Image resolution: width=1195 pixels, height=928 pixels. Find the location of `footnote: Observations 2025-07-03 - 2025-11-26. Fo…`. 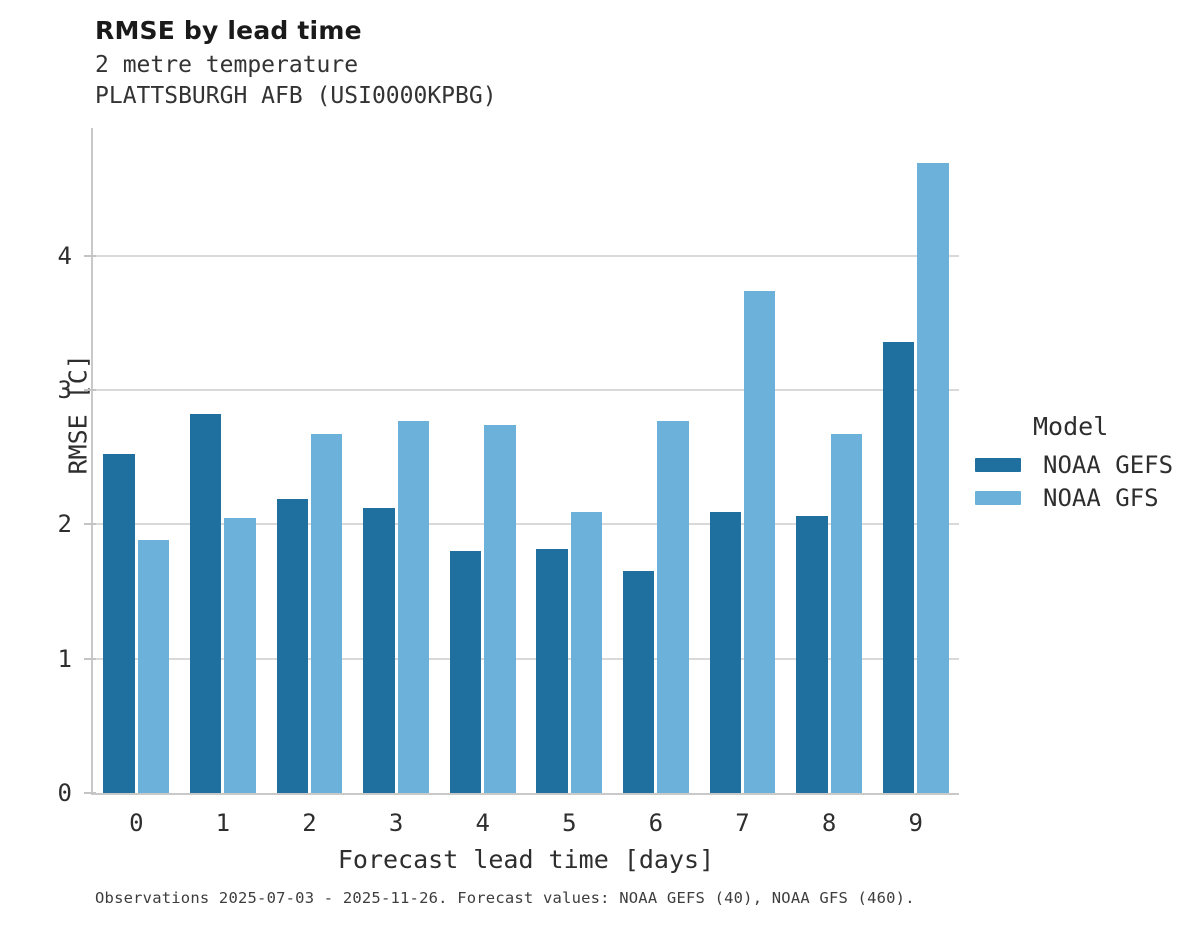

footnote: Observations 2025-07-03 - 2025-11-26. Fo… is located at coordinates (505, 898).